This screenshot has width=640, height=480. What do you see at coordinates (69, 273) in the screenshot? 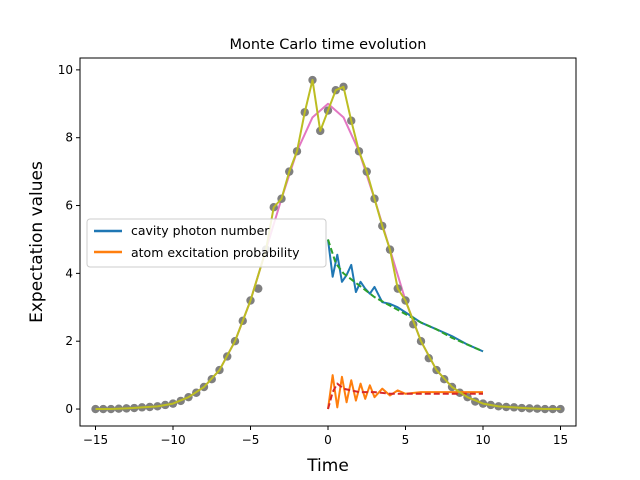
I see `y-tick-label: 4` at bounding box center [69, 273].